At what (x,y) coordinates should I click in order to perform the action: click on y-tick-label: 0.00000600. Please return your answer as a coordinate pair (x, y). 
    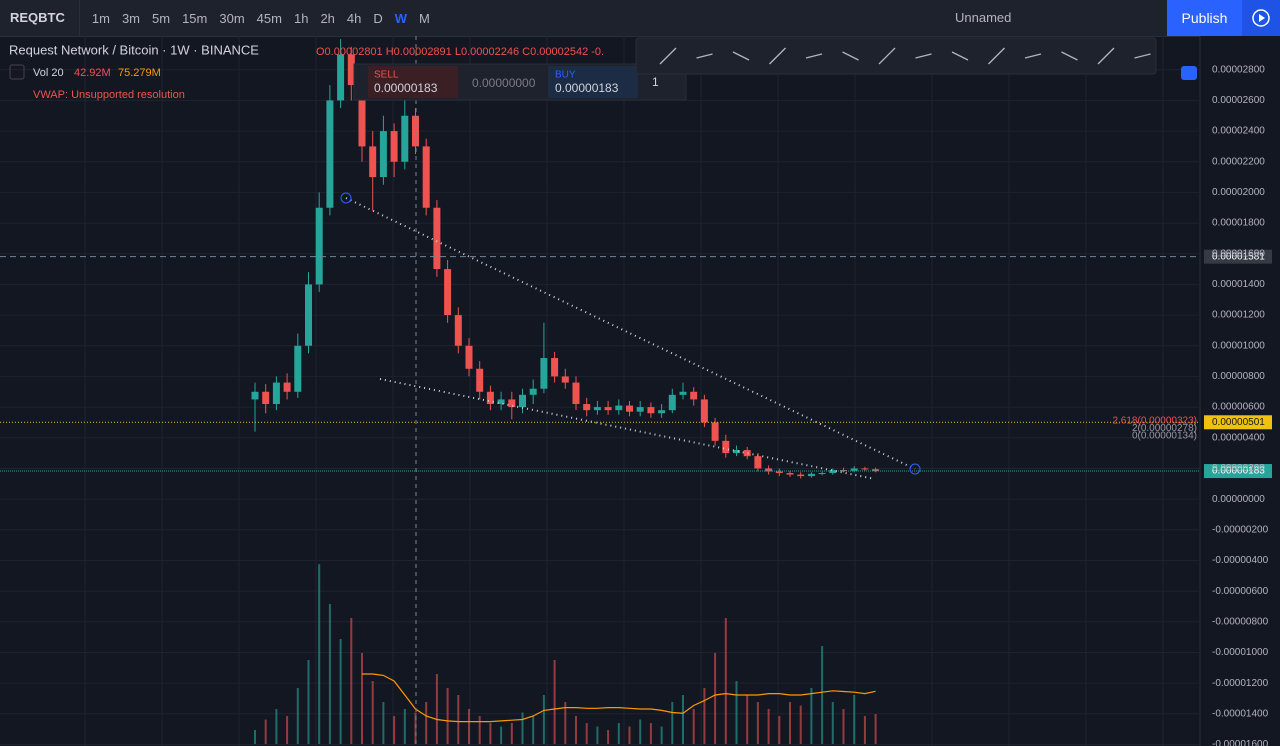
    Looking at the image, I should click on (1238, 407).